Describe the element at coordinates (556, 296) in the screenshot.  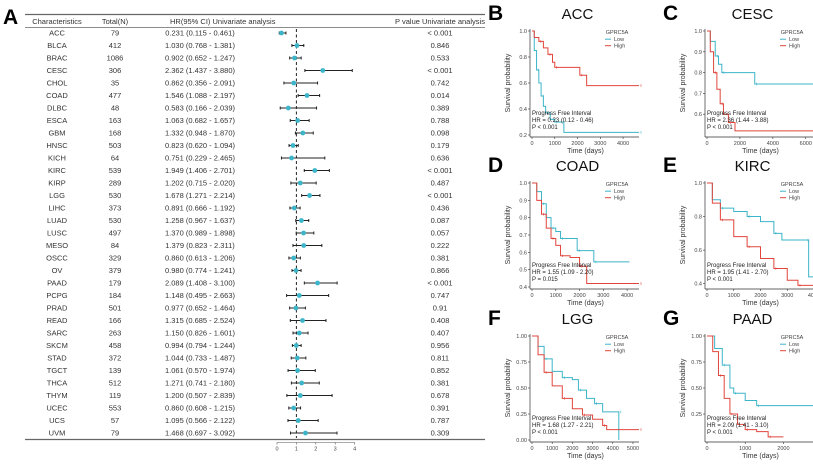
I see `x-tick-label: 1000` at that location.